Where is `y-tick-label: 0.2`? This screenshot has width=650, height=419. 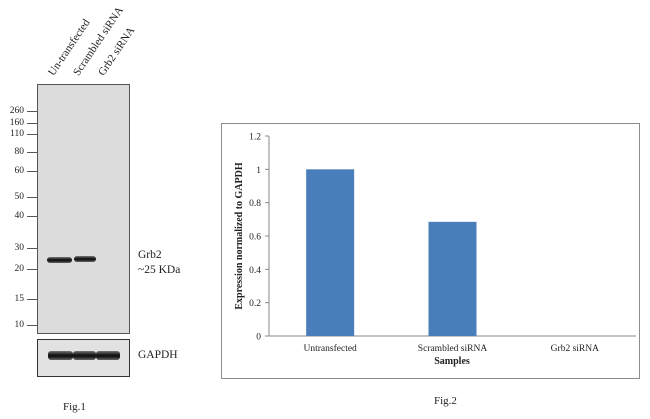
y-tick-label: 0.2 is located at coordinates (255, 304).